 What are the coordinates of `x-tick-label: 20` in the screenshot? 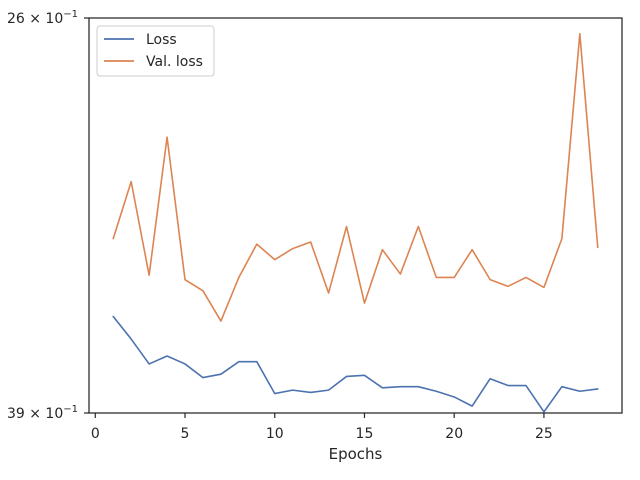 It's located at (454, 434).